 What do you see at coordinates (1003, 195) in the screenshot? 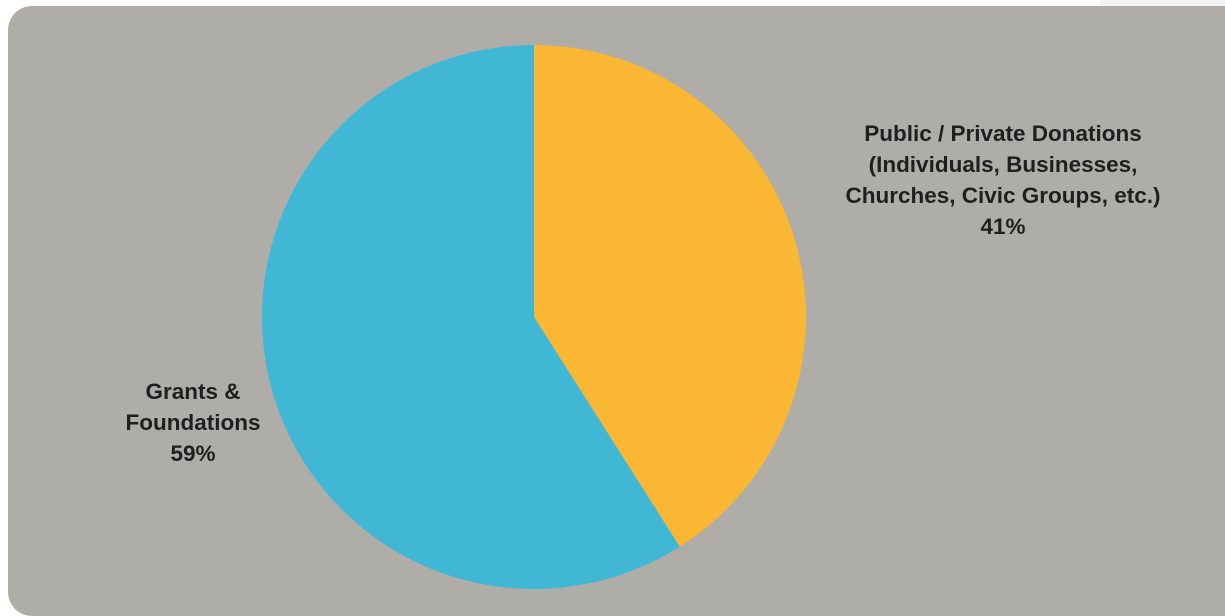
I see `slice-label-donations-line-3: Churches, Civic Groups, etc.)` at bounding box center [1003, 195].